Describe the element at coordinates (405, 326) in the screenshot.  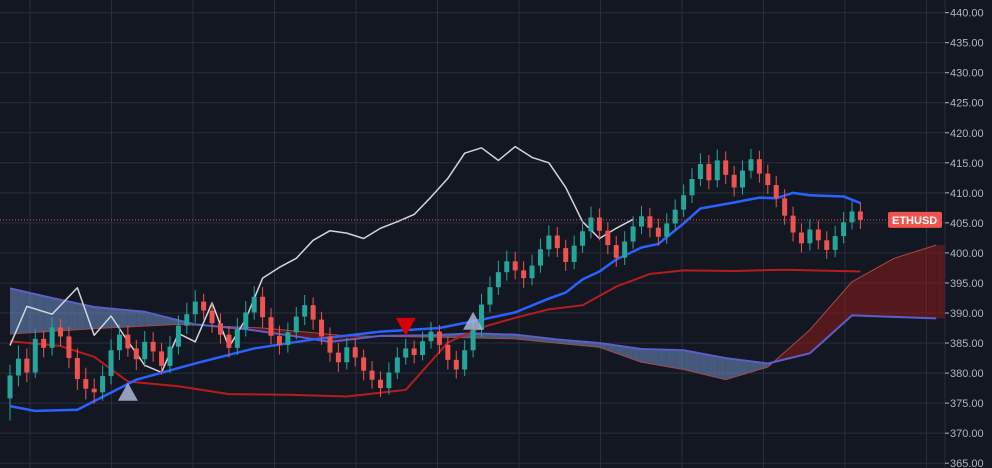
I see `bearish-signal-triangle` at that location.